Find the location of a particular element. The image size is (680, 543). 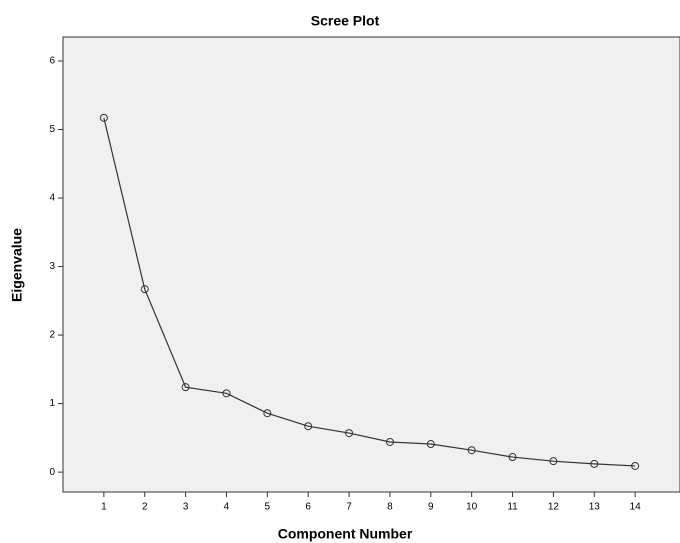

y-tick-label: 4 is located at coordinates (52, 198).